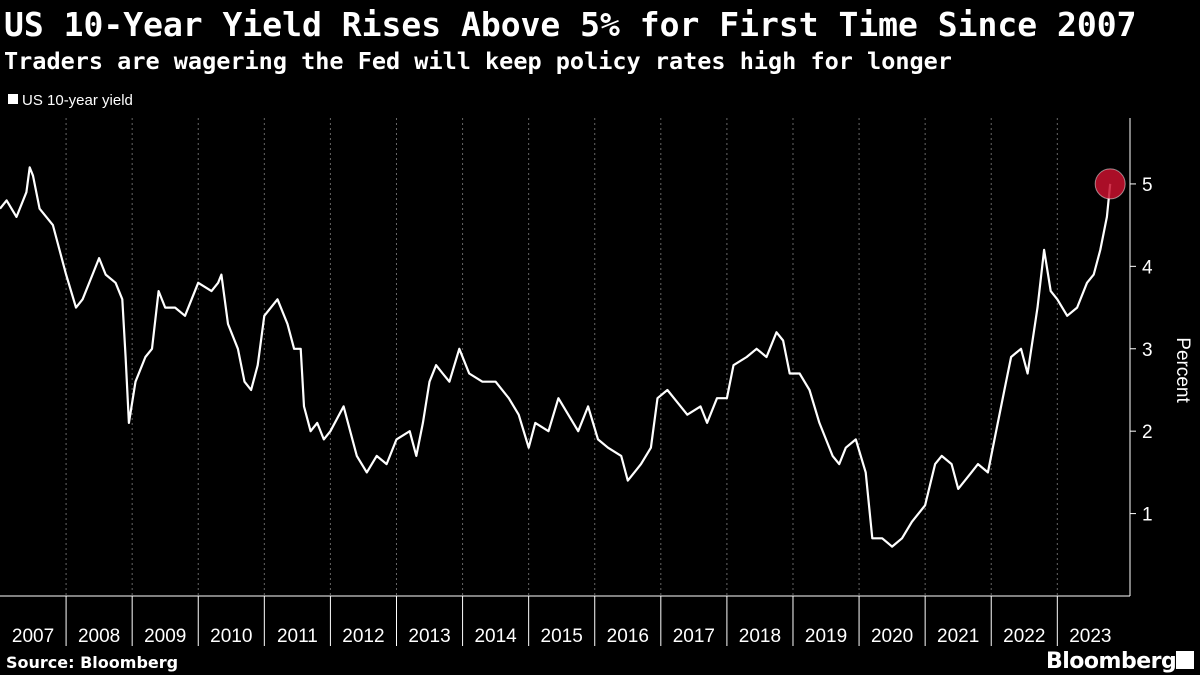  Describe the element at coordinates (1147, 185) in the screenshot. I see `y-tick-label: 5` at that location.